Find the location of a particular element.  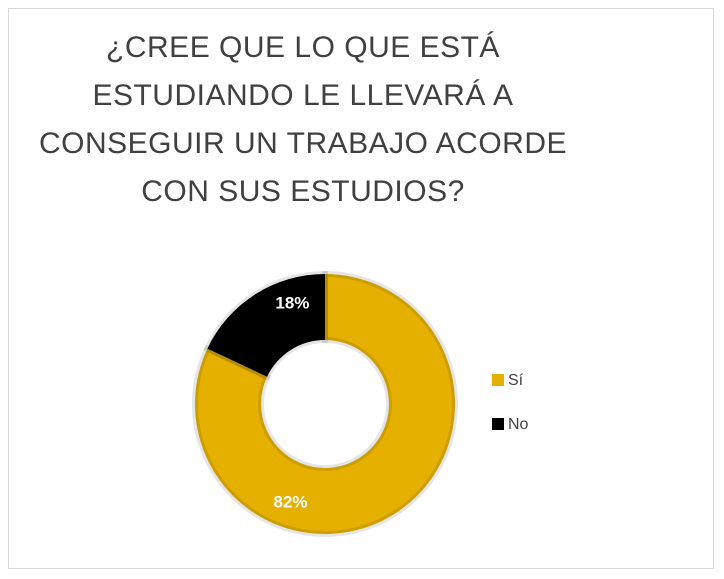

legend-label: No is located at coordinates (518, 424).